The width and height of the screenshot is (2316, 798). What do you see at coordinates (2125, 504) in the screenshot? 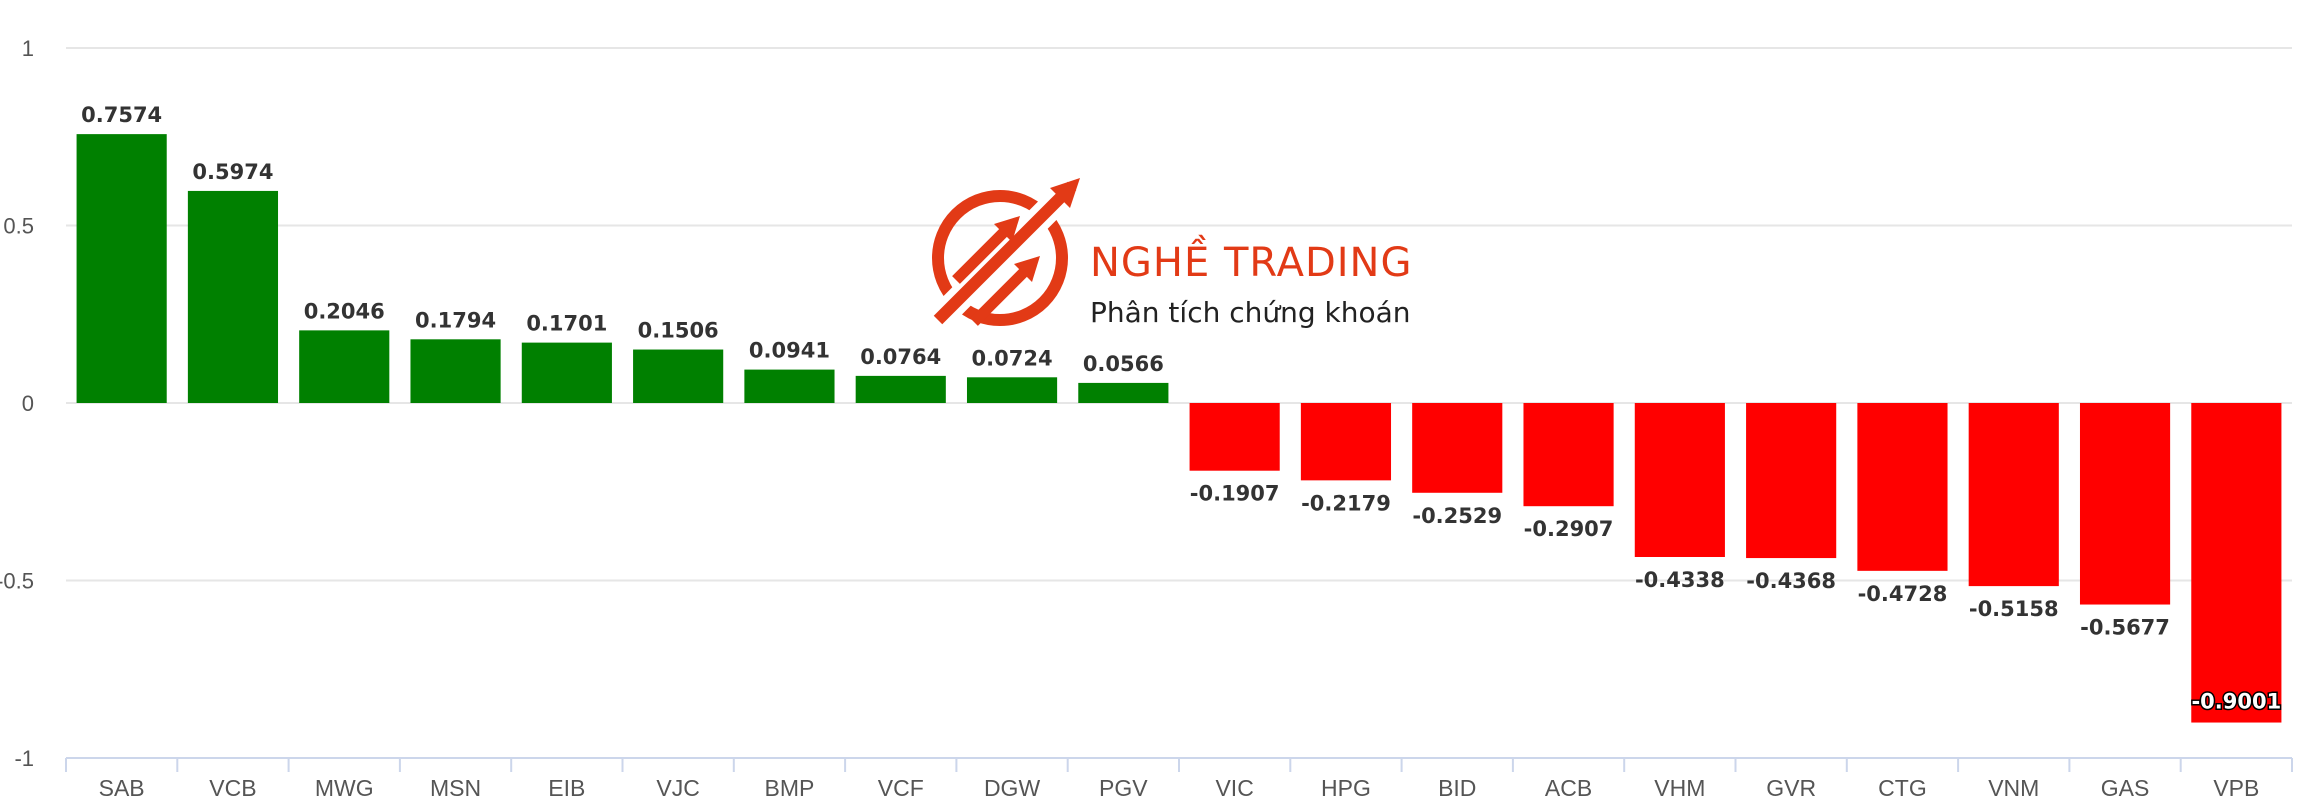
I see `bar-gas` at bounding box center [2125, 504].